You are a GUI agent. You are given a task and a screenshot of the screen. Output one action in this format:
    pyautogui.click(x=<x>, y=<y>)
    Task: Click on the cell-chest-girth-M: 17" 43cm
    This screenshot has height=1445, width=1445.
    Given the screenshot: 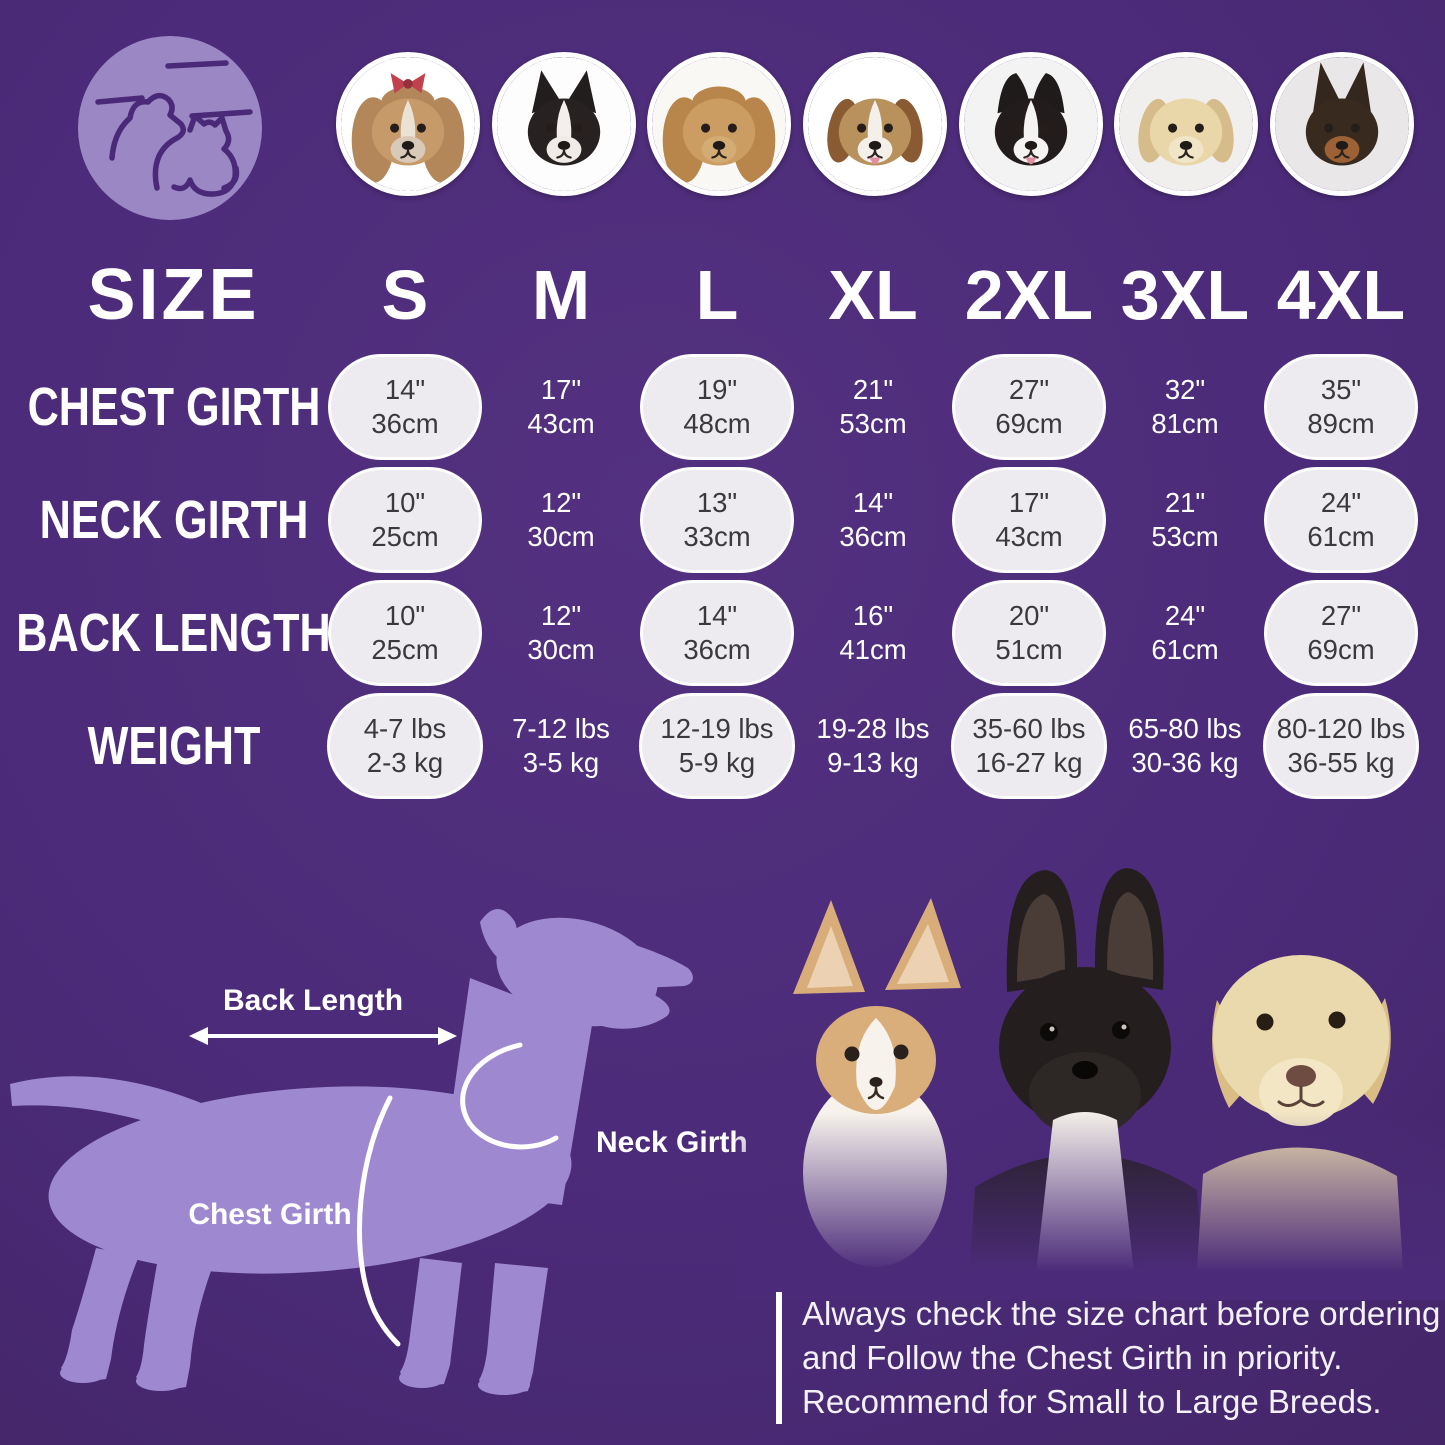 What is the action you would take?
    pyautogui.click(x=561, y=406)
    